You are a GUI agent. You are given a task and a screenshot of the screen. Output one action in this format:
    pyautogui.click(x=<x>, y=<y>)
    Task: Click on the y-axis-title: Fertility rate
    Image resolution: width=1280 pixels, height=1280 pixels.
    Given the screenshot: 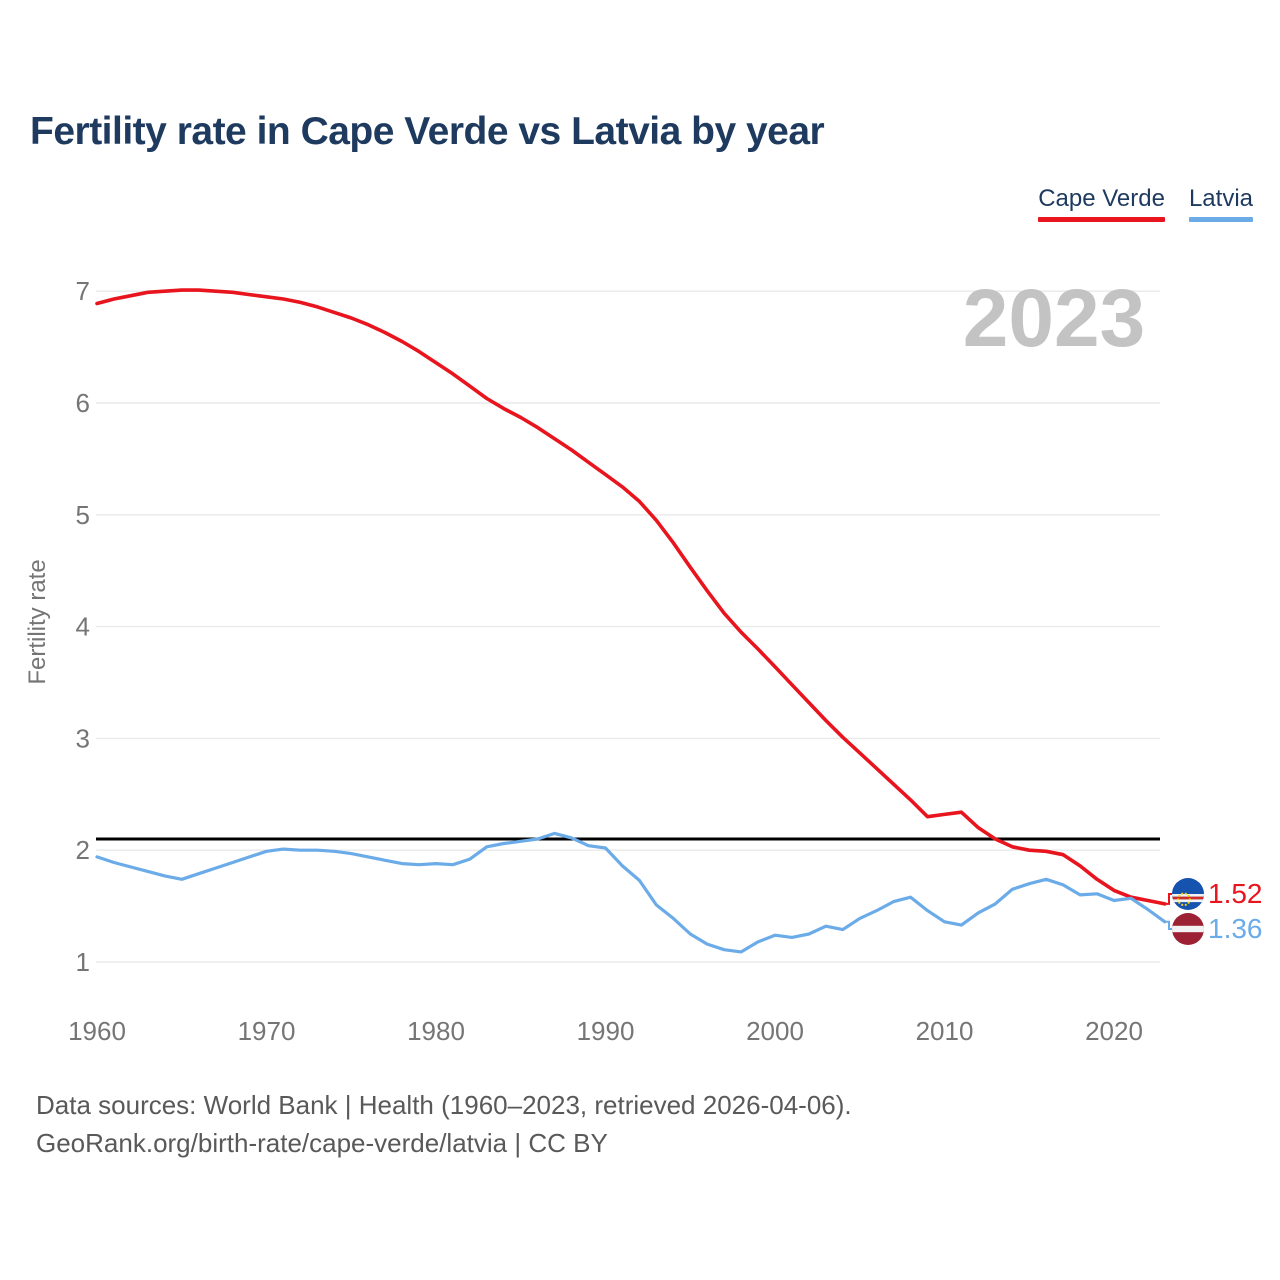 What is the action you would take?
    pyautogui.click(x=37, y=621)
    